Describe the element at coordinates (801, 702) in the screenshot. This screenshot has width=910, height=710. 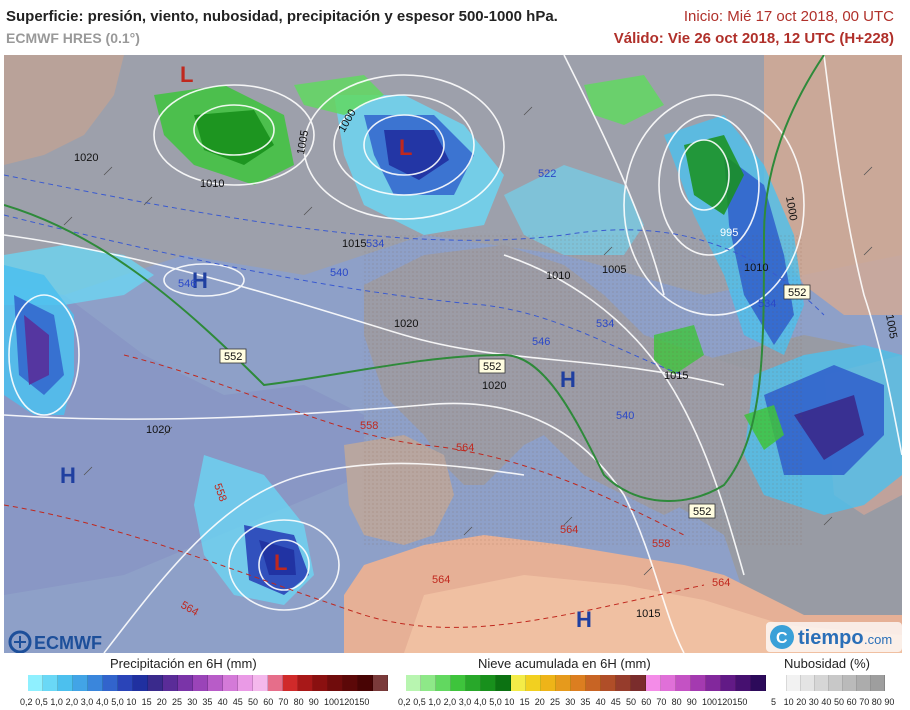
I see `cloud-tick-label: 20` at that location.